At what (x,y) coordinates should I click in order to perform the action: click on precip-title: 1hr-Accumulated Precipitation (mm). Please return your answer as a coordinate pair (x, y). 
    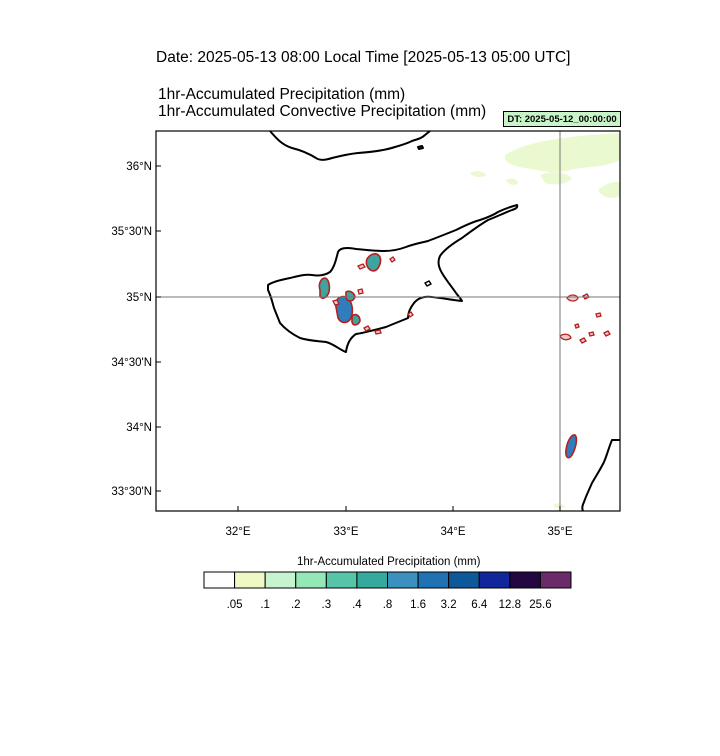
    Looking at the image, I should click on (282, 94).